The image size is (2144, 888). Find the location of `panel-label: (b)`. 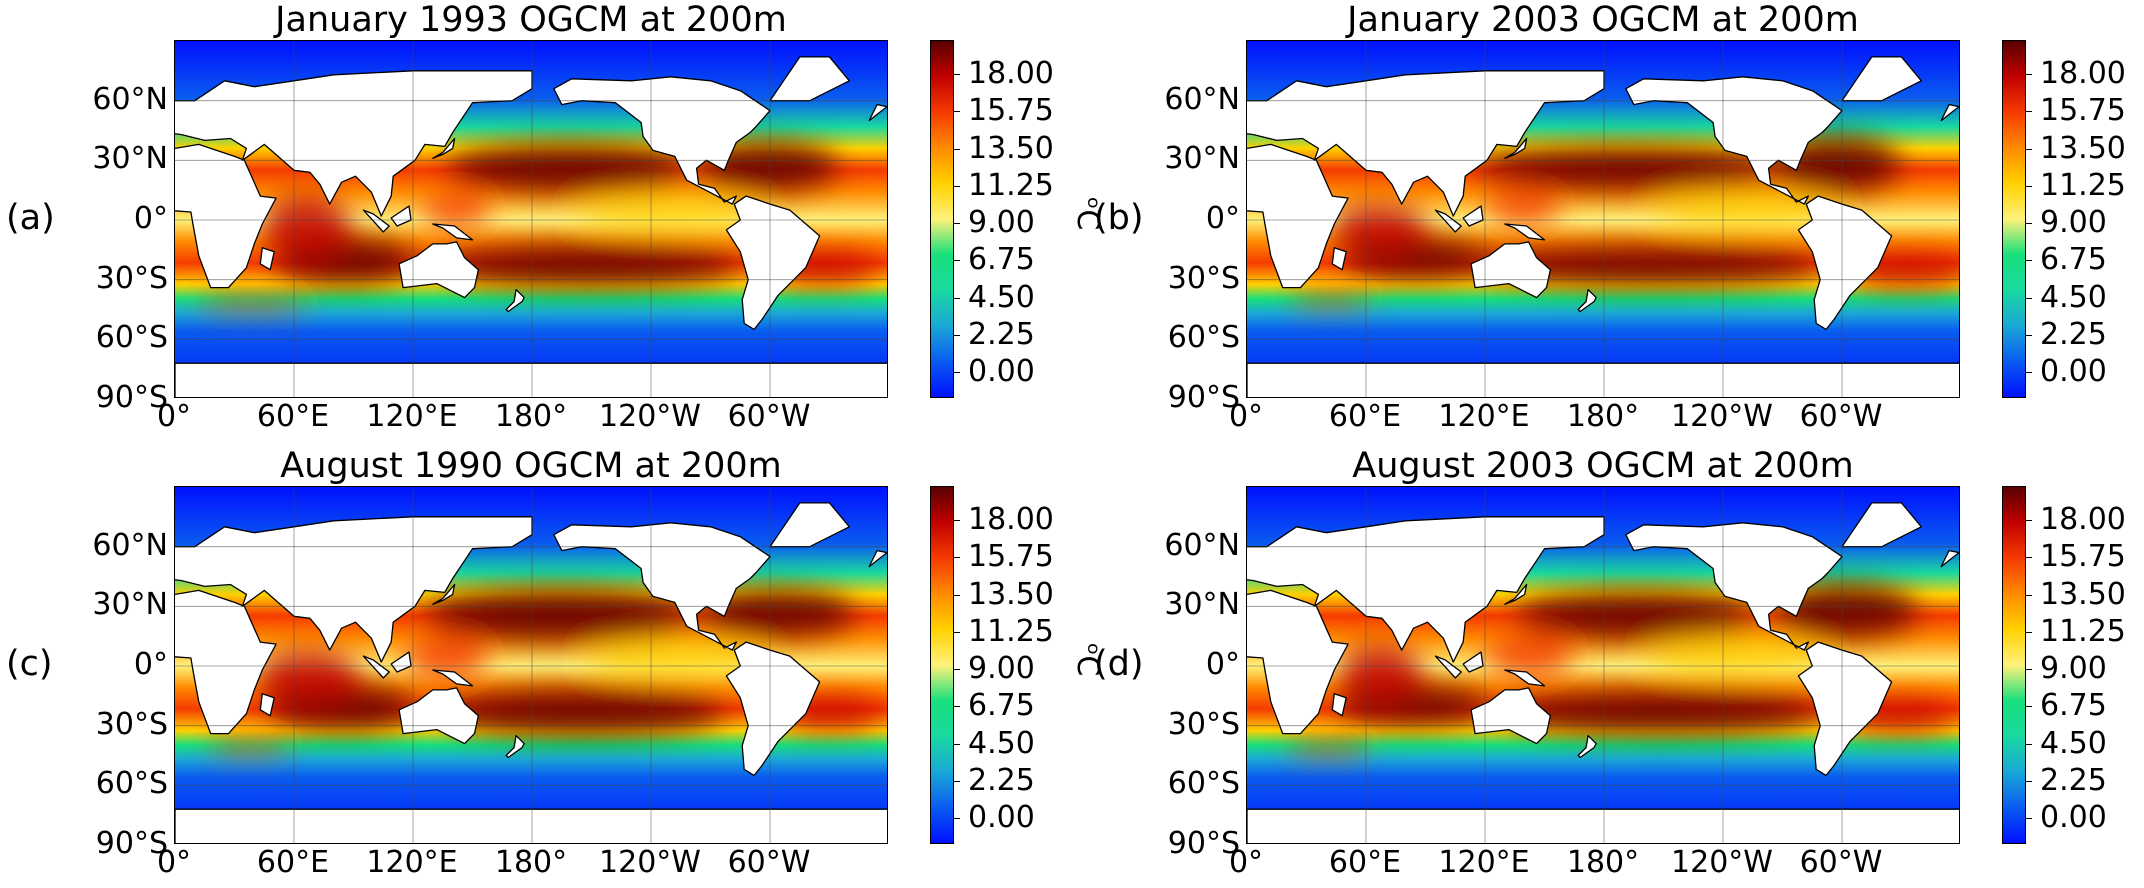

panel-label: (b) is located at coordinates (1119, 218).